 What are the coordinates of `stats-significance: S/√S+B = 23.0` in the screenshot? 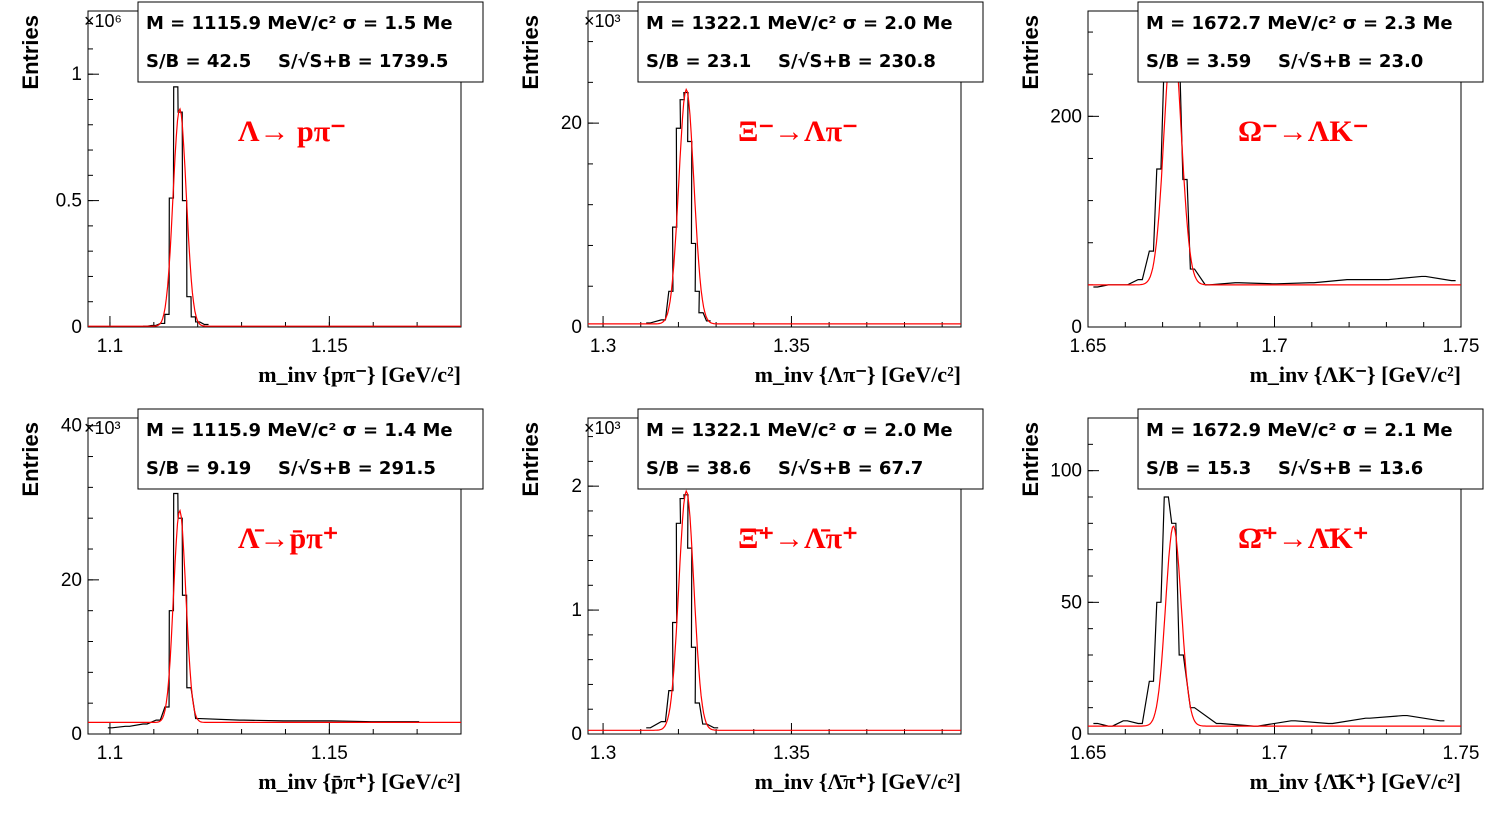 It's located at (1350, 61).